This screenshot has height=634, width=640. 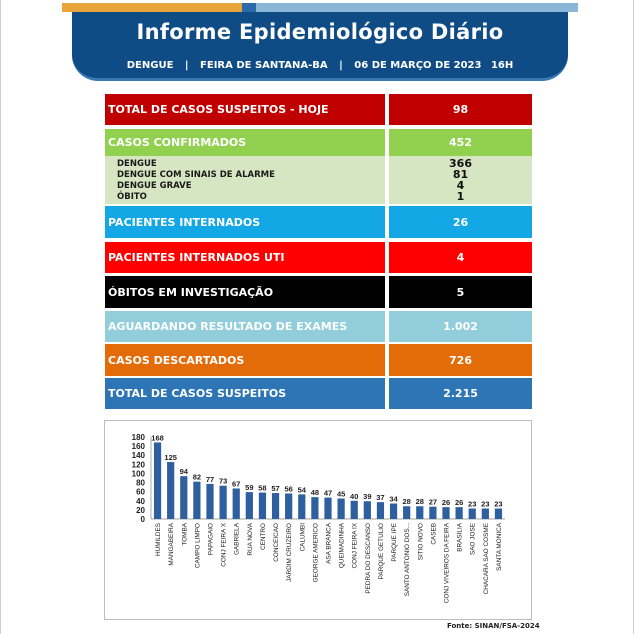 What do you see at coordinates (139, 464) in the screenshot?
I see `y-tick-label: 120` at bounding box center [139, 464].